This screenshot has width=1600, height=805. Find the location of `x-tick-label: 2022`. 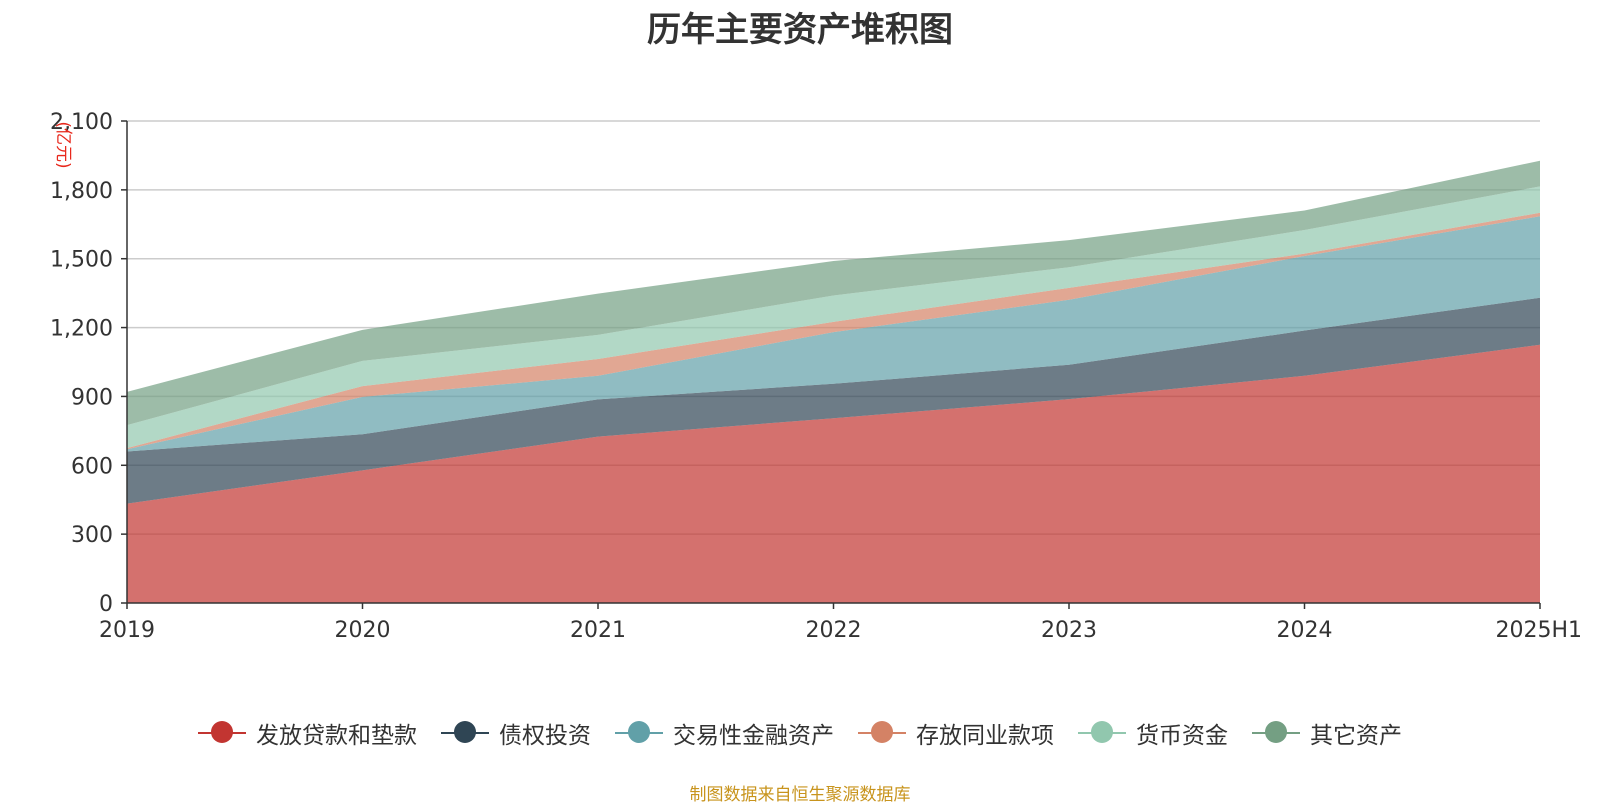

x-tick-label: 2022 is located at coordinates (834, 630).